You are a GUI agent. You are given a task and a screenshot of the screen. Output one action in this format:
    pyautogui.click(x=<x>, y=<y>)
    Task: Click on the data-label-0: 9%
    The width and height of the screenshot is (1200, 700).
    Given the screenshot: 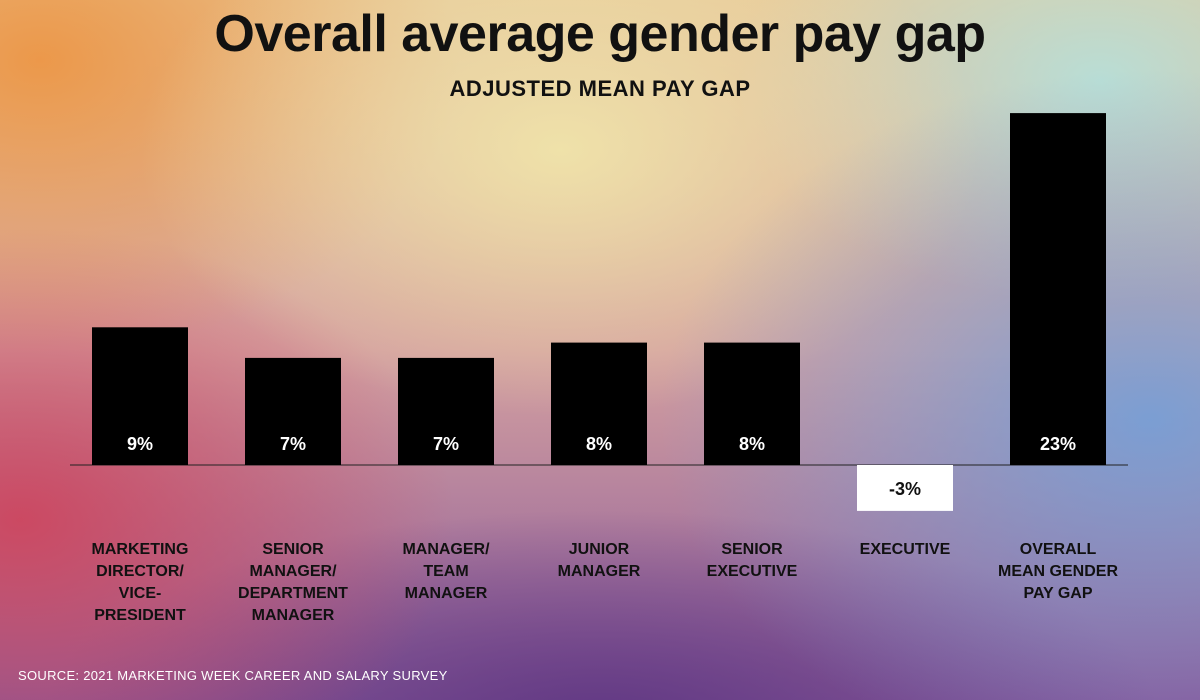 What is the action you would take?
    pyautogui.click(x=140, y=444)
    